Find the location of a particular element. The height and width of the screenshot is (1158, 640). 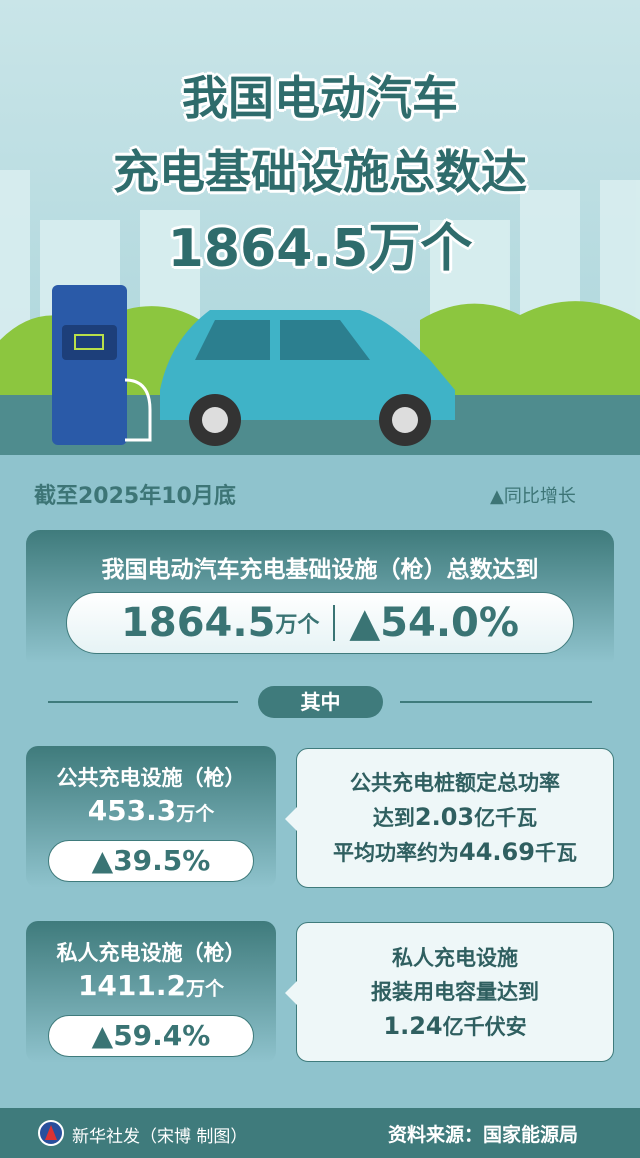

charging-car-illustration is located at coordinates (253, 365).